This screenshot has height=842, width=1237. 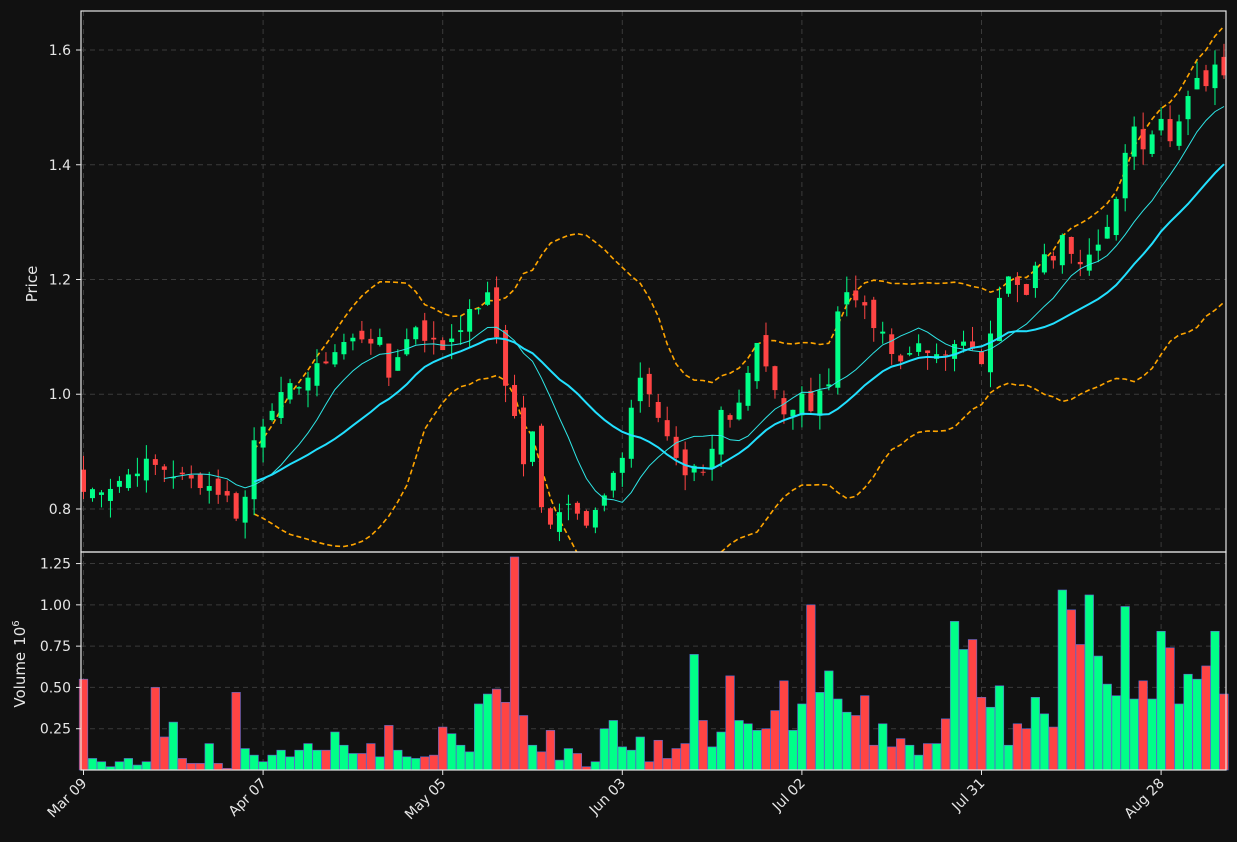 I want to click on volume-ytick-label: 0.25, so click(x=55, y=730).